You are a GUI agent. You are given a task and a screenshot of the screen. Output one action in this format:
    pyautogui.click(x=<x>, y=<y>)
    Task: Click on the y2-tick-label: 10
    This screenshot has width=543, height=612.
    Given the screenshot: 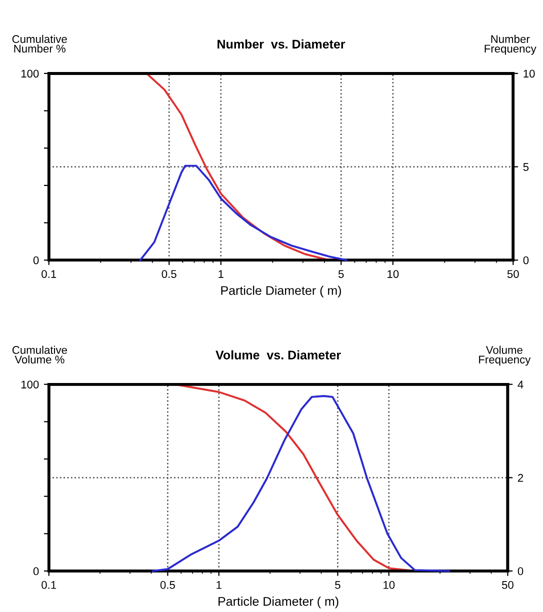 What is the action you would take?
    pyautogui.click(x=529, y=74)
    